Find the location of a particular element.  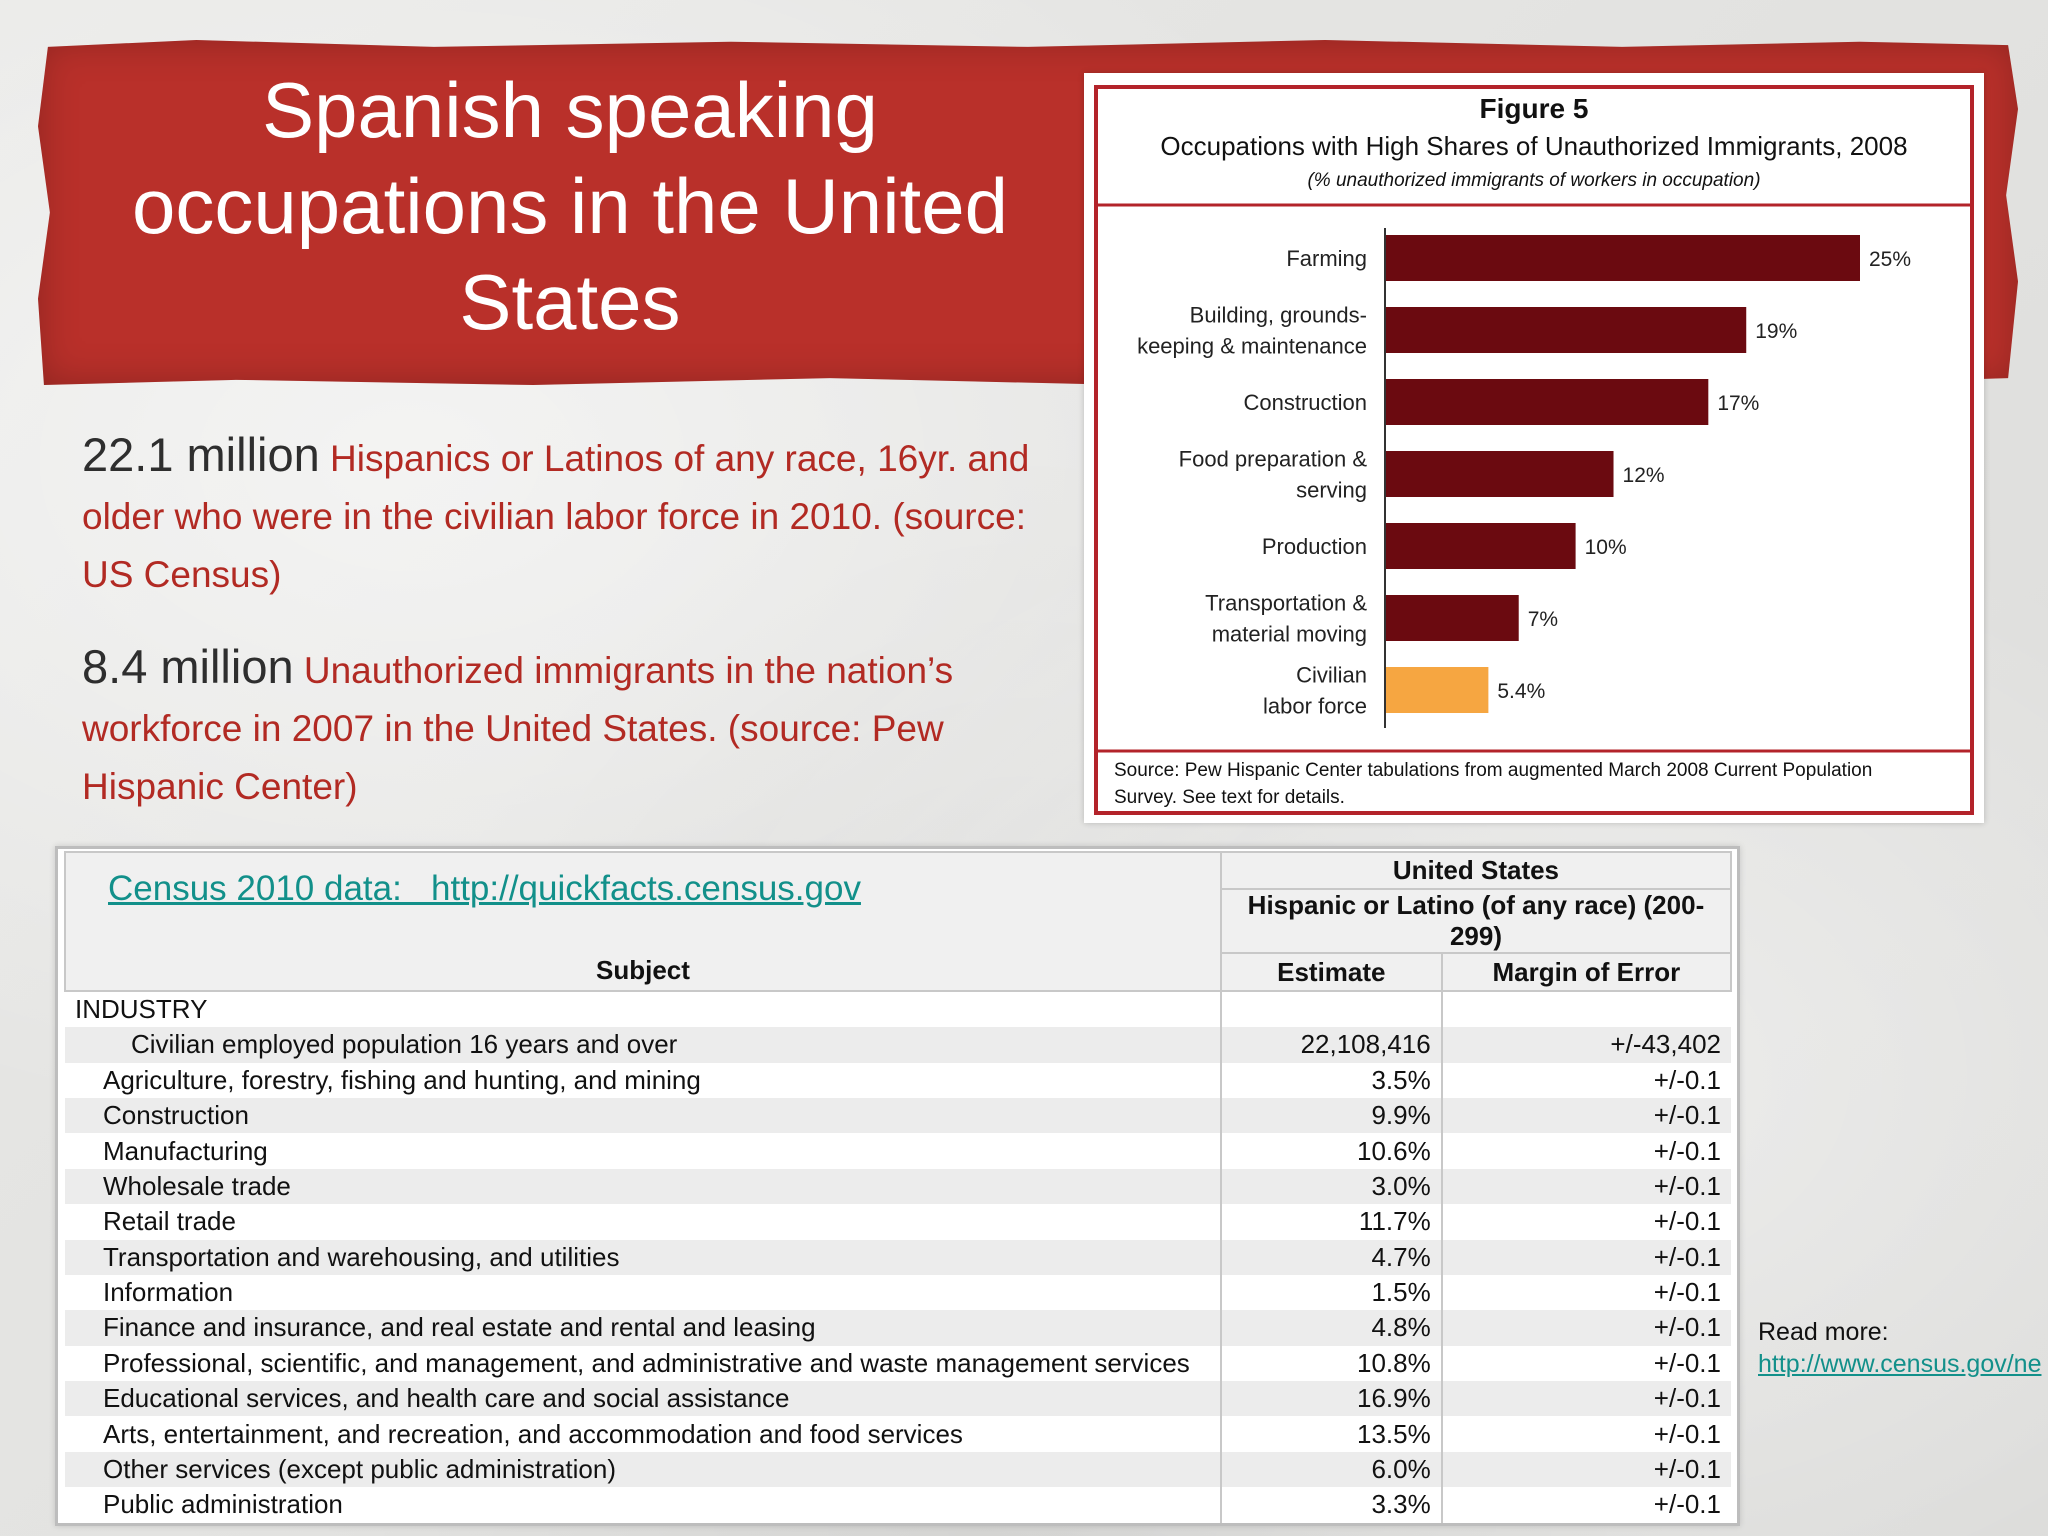

category-label: Civilian is located at coordinates (1331, 675).